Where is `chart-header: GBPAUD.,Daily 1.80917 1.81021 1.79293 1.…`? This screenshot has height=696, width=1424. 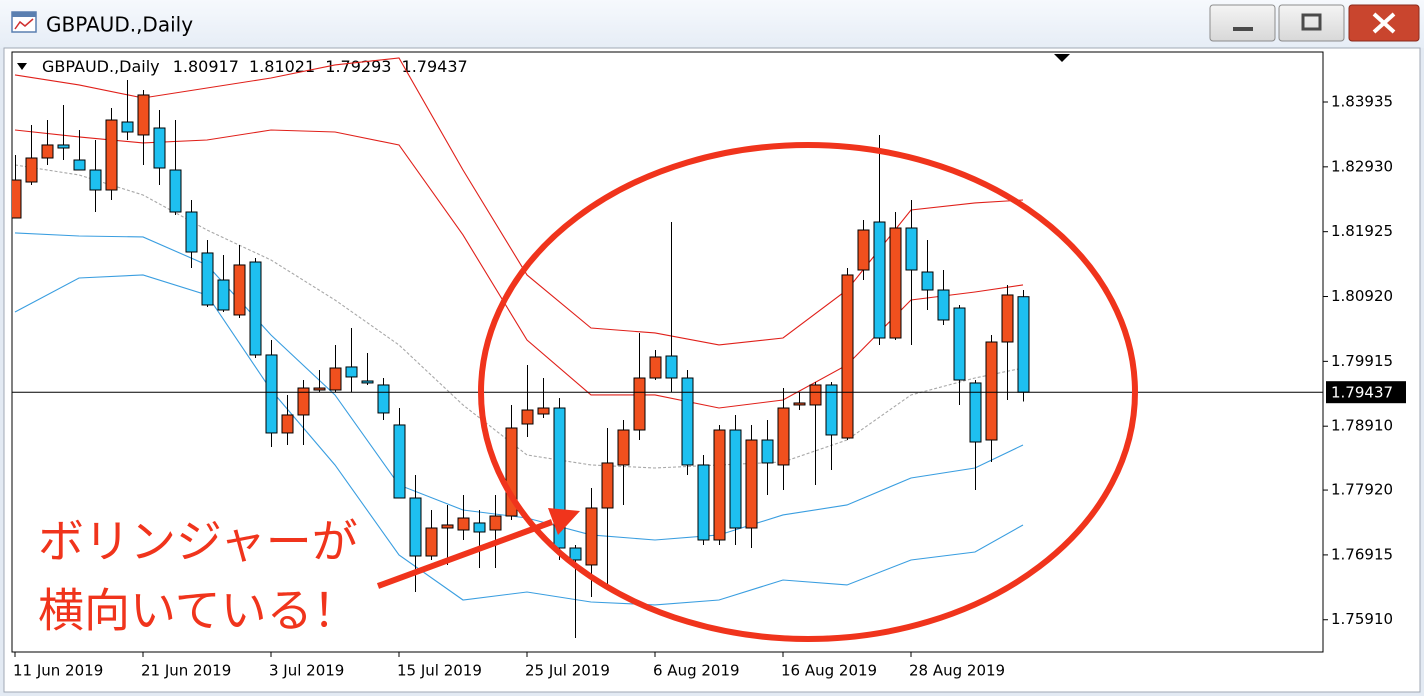 chart-header: GBPAUD.,Daily 1.80917 1.81021 1.79293 1.… is located at coordinates (255, 66).